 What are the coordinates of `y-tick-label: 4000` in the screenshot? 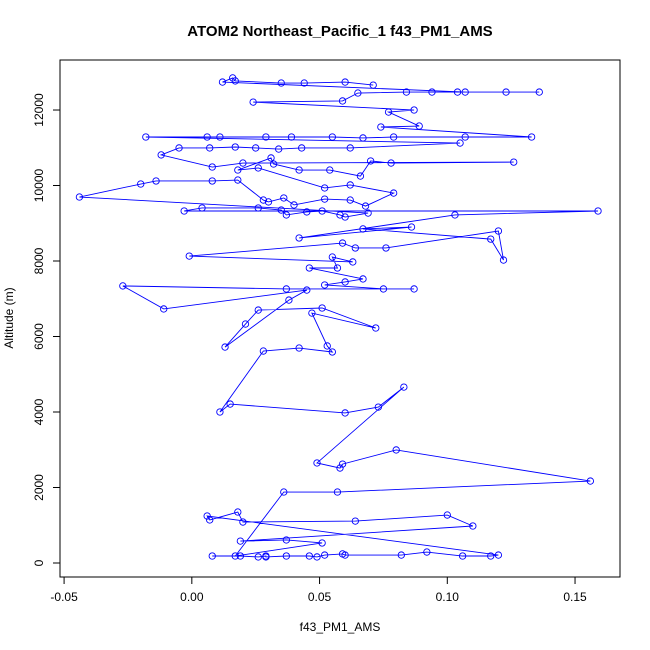 It's located at (39, 411).